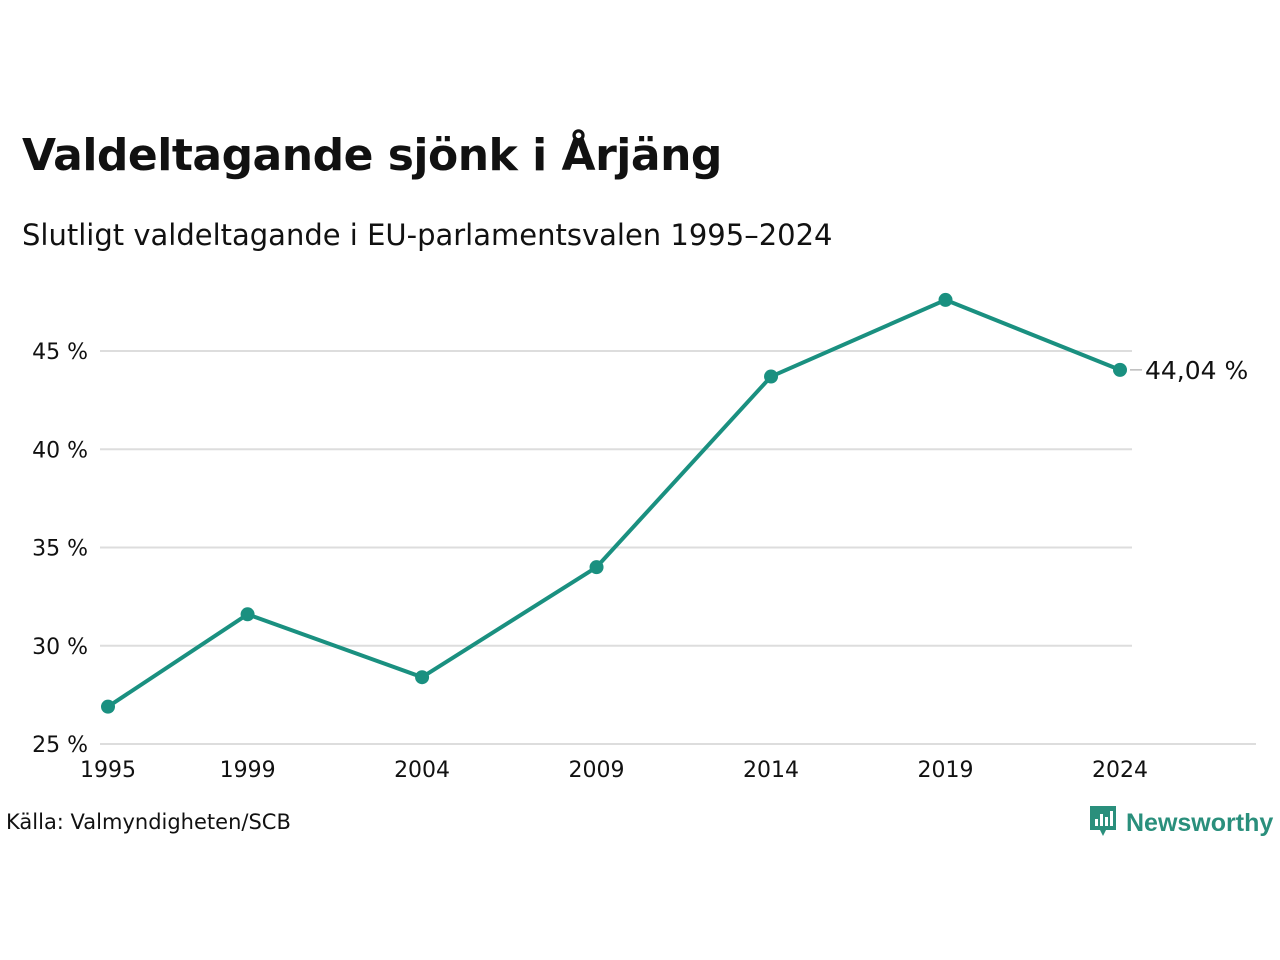 The width and height of the screenshot is (1280, 960). What do you see at coordinates (1196, 370) in the screenshot?
I see `end-value-label: 44,04 %` at bounding box center [1196, 370].